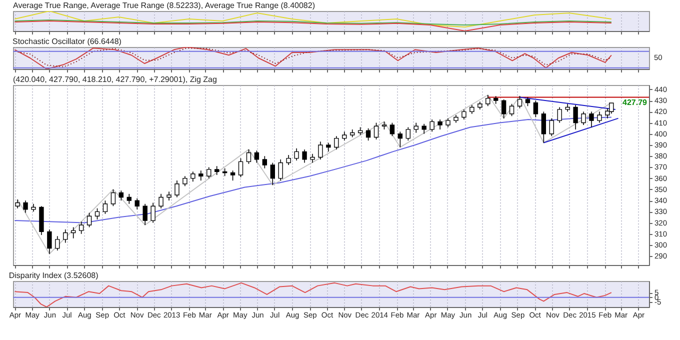 The height and width of the screenshot is (340, 680). I want to click on chart-title: (420.040, 427.790, 418.210, 427.790, +7.29001), Zig Zag, so click(115, 79).